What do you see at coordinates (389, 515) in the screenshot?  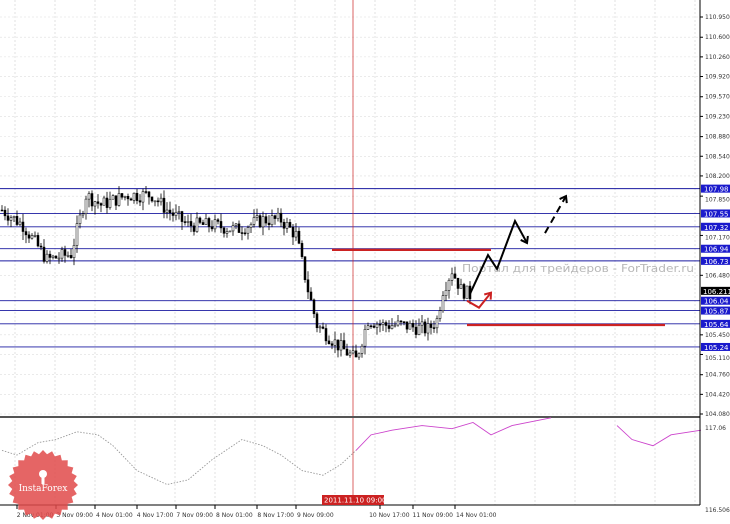 I see `time-tick-label: 10 Nov 17:00` at bounding box center [389, 515].